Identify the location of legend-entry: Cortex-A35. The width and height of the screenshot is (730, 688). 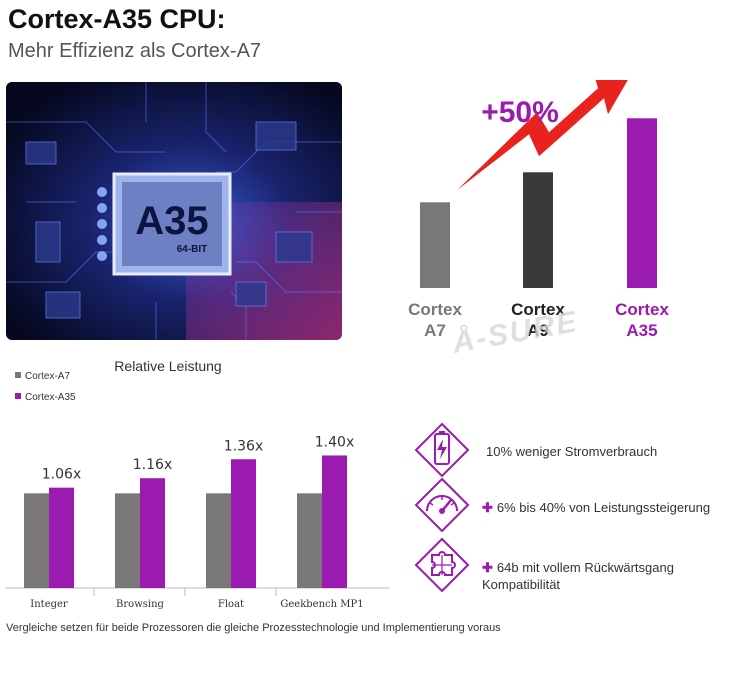
(50, 397).